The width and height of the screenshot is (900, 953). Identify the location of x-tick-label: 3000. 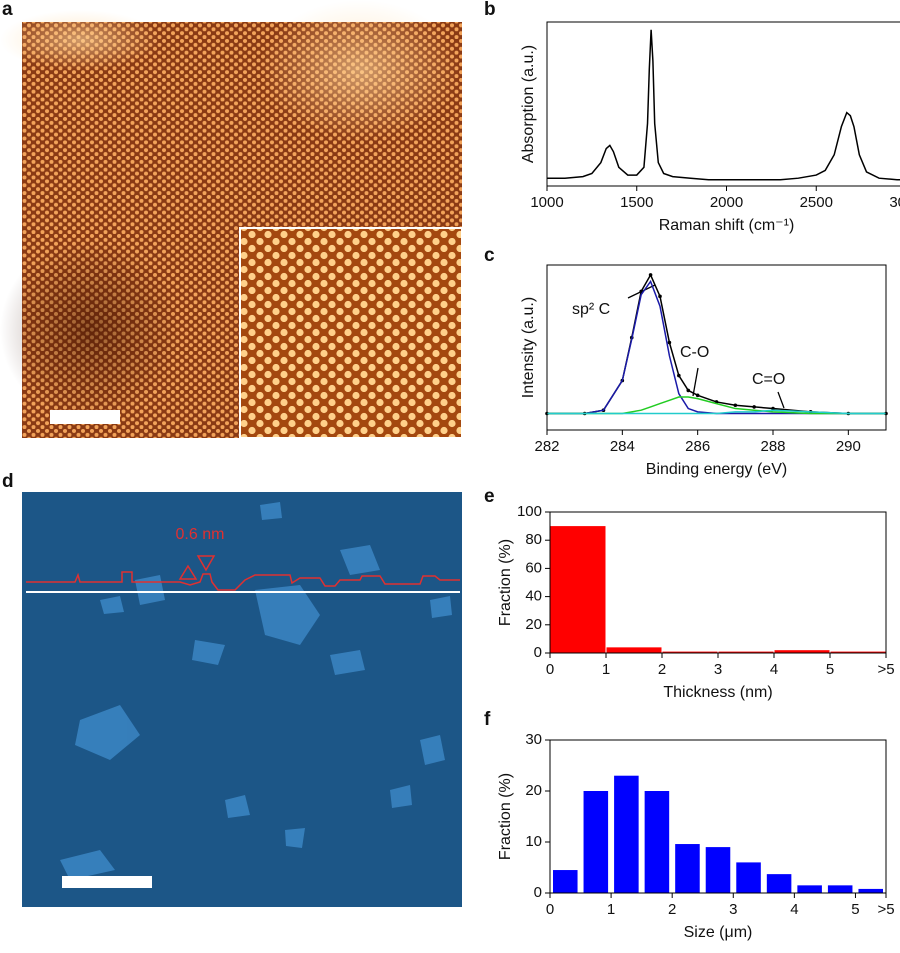
(894, 202).